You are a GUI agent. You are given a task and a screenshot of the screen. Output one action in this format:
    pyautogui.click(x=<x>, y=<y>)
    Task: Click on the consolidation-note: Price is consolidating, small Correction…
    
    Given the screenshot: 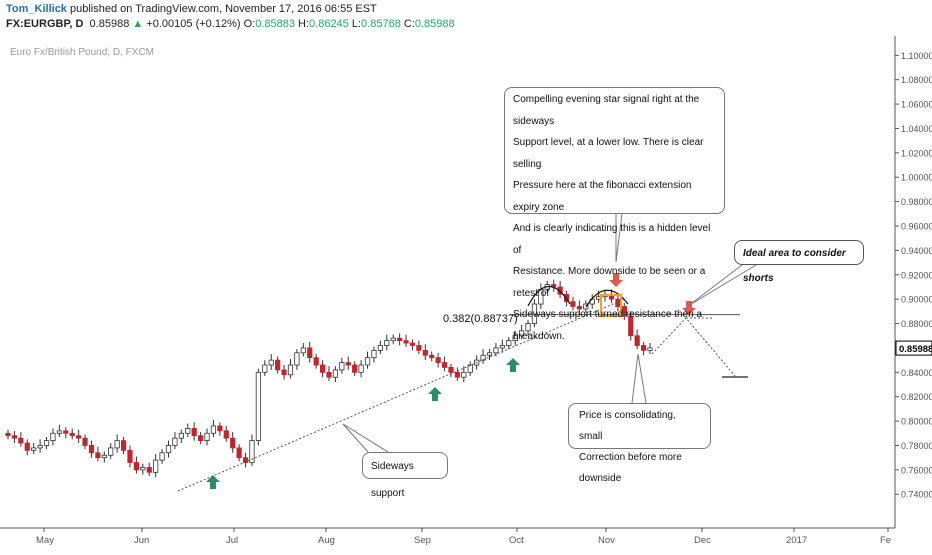 What is the action you would take?
    pyautogui.click(x=639, y=443)
    